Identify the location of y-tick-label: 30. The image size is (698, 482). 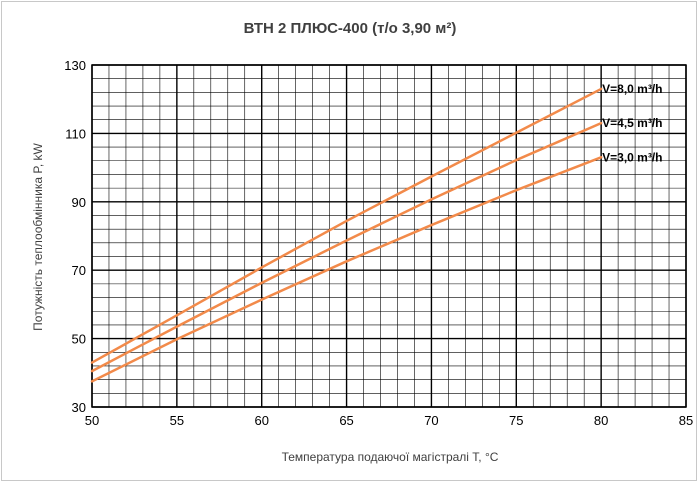
(79, 407).